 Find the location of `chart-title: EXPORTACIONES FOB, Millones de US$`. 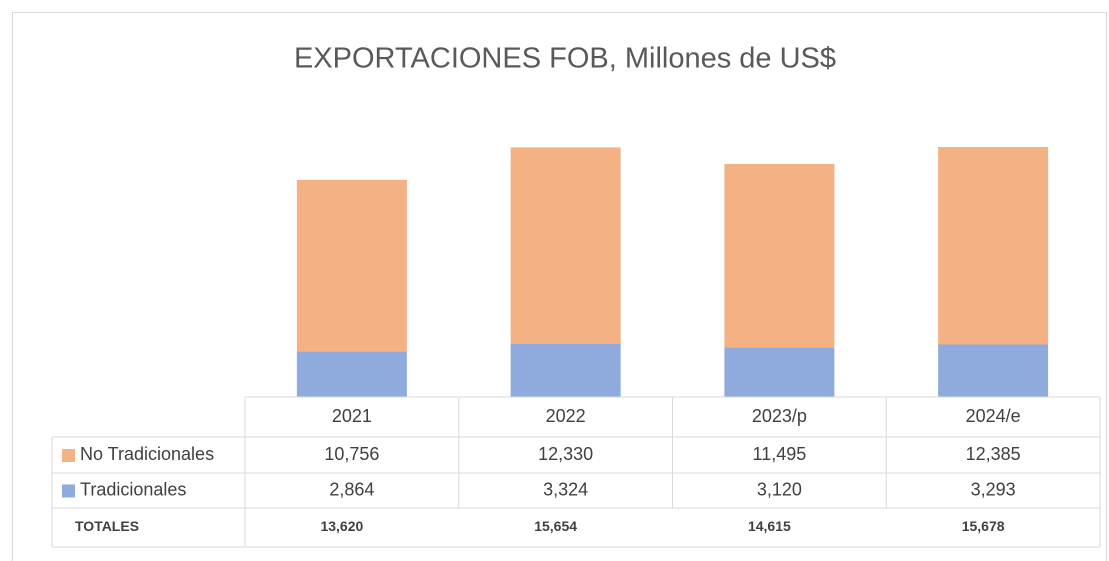

chart-title: EXPORTACIONES FOB, Millones de US$ is located at coordinates (565, 59).